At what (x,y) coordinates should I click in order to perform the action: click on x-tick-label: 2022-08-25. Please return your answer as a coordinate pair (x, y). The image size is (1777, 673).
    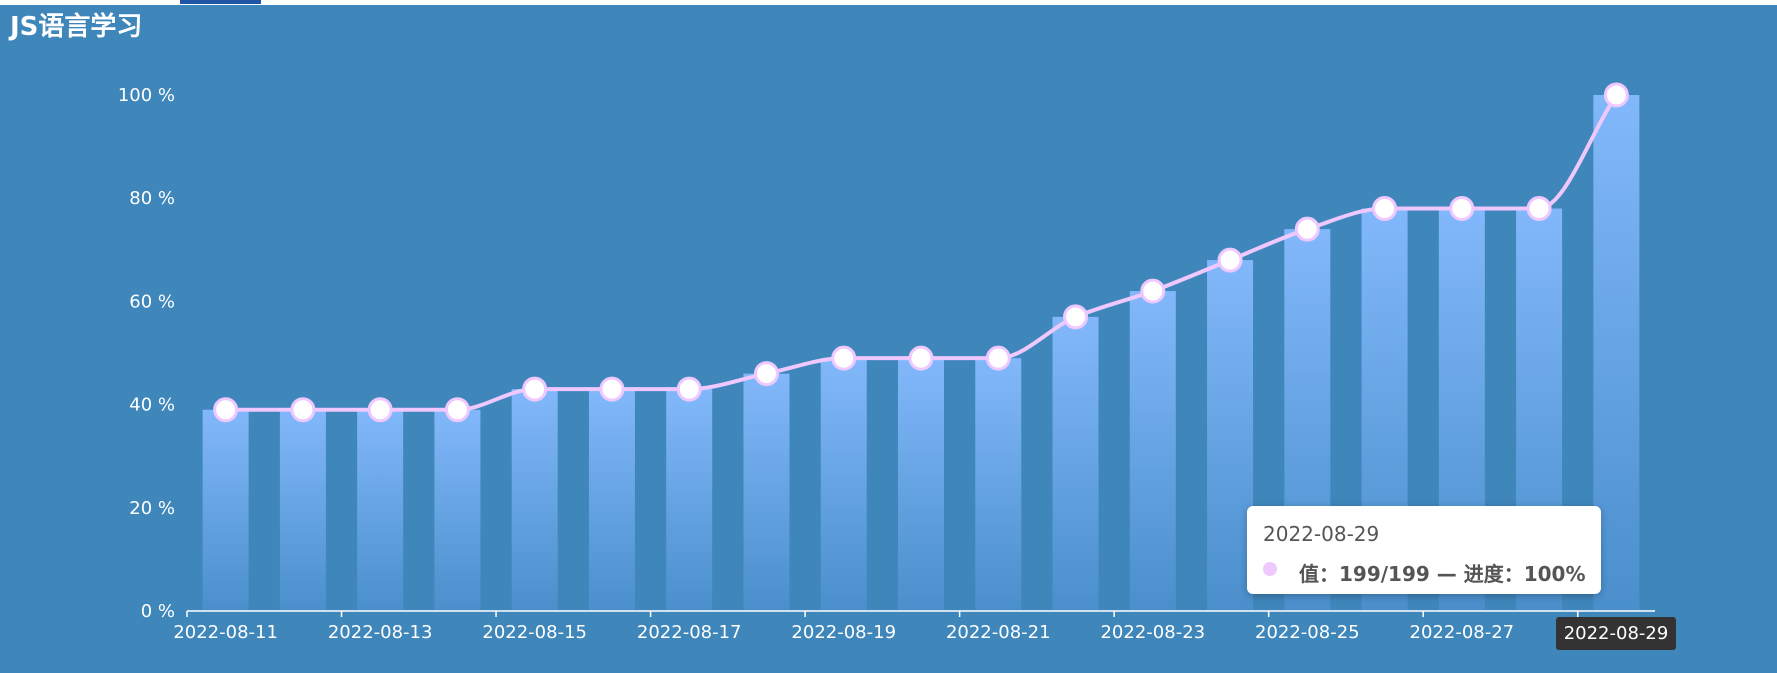
    Looking at the image, I should click on (1307, 632).